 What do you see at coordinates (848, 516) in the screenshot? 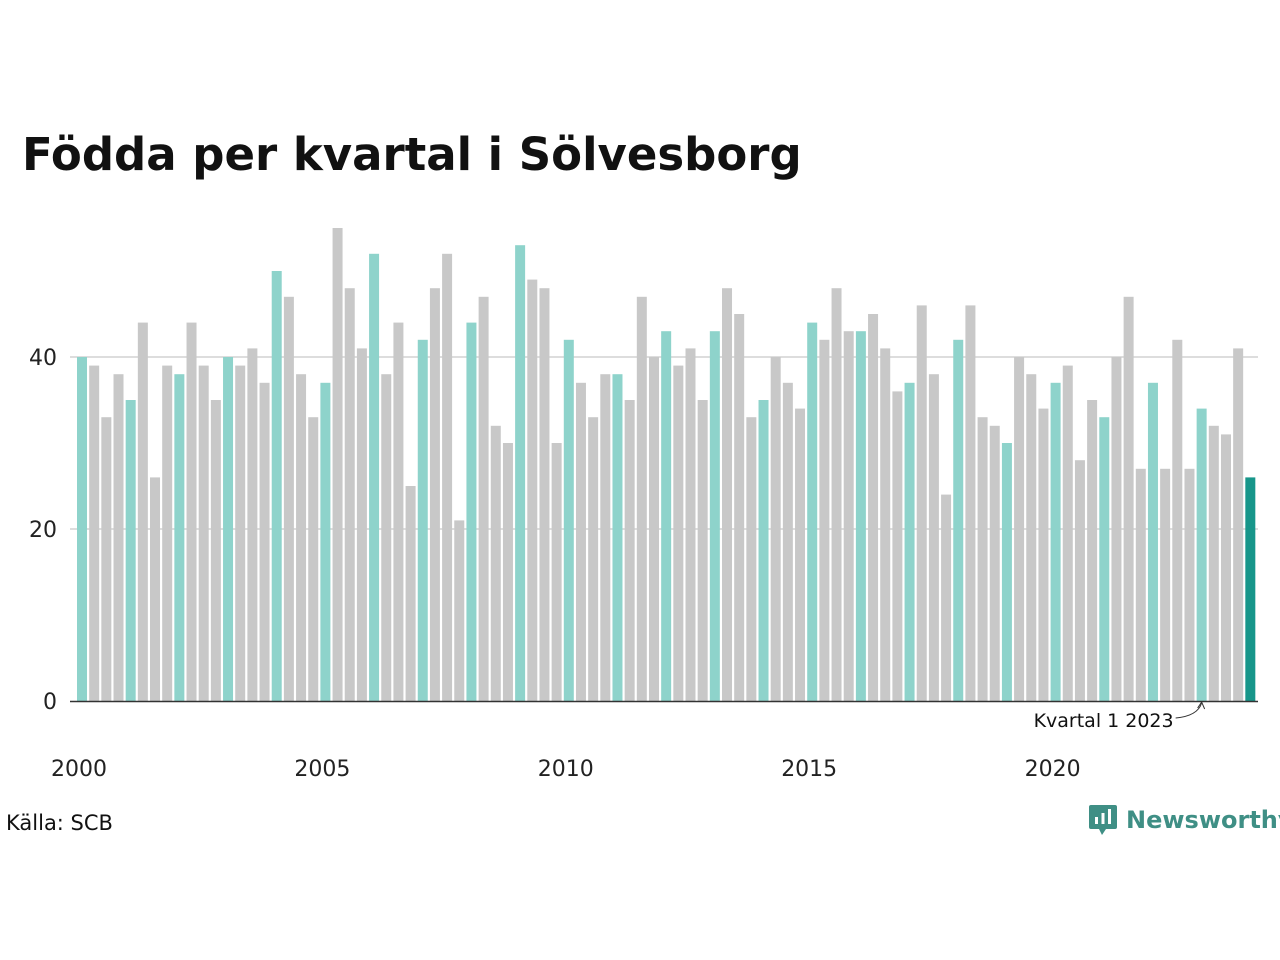
I see `bar-2015-q4: 2015 Q4: 43` at bounding box center [848, 516].